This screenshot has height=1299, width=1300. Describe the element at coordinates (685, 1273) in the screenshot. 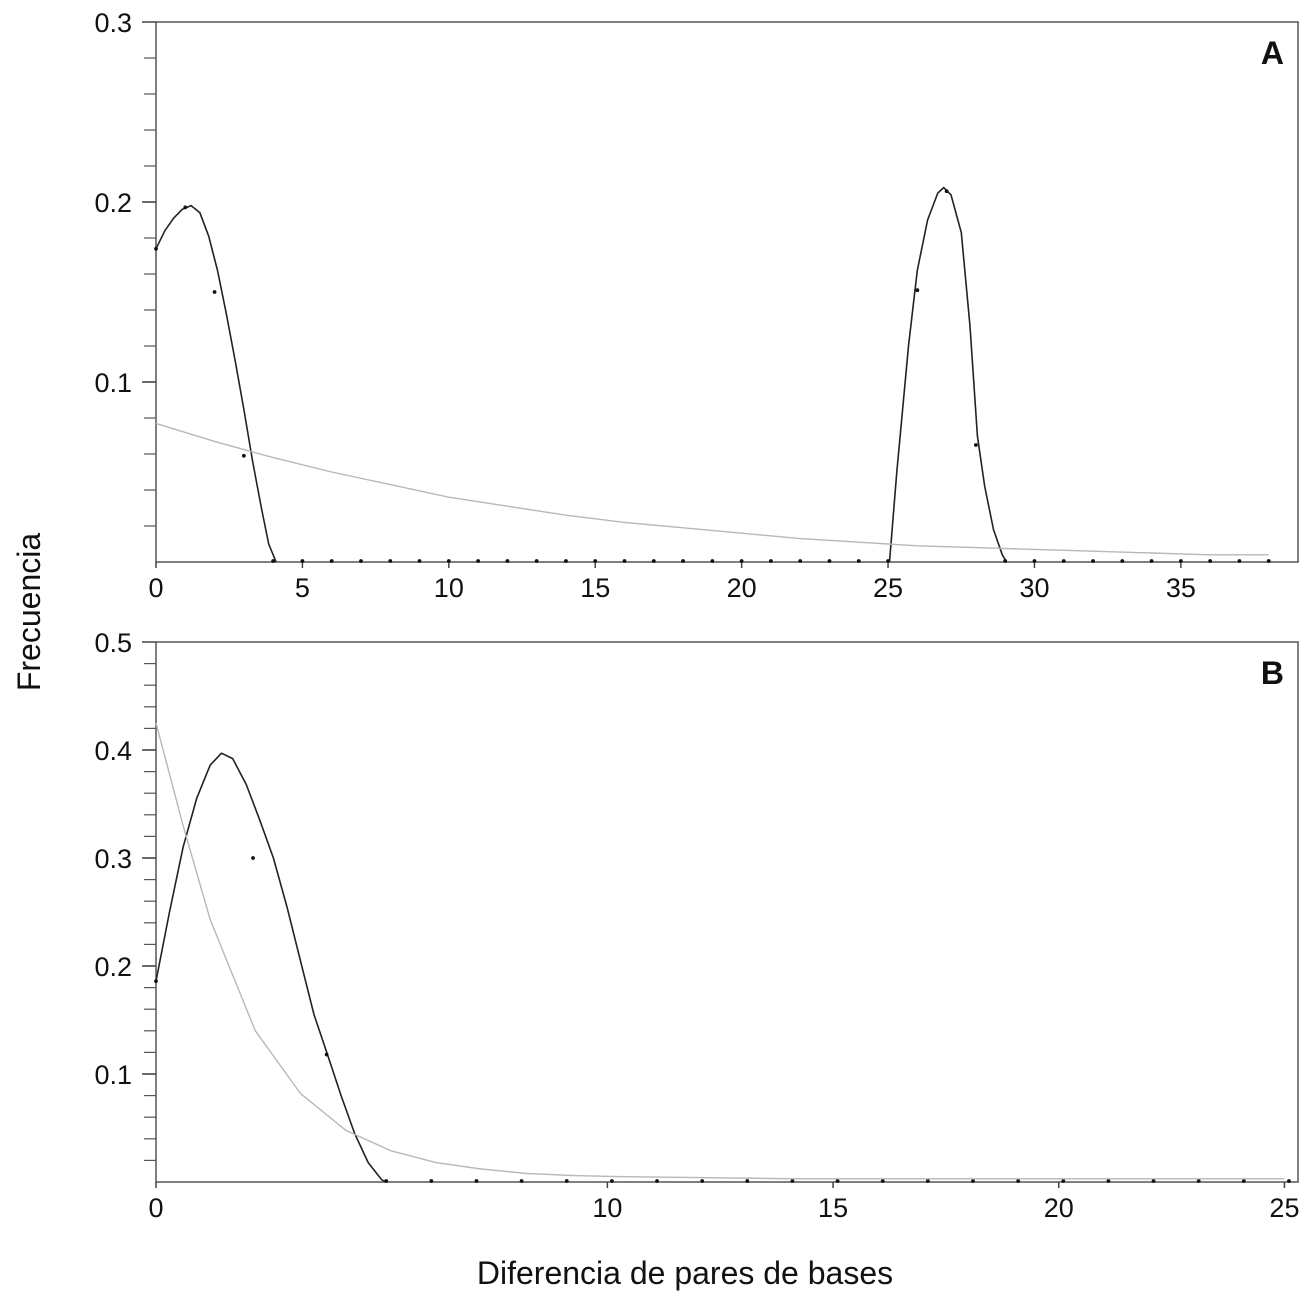

I see `x-axis-title: Diferencia de pares de bases` at that location.